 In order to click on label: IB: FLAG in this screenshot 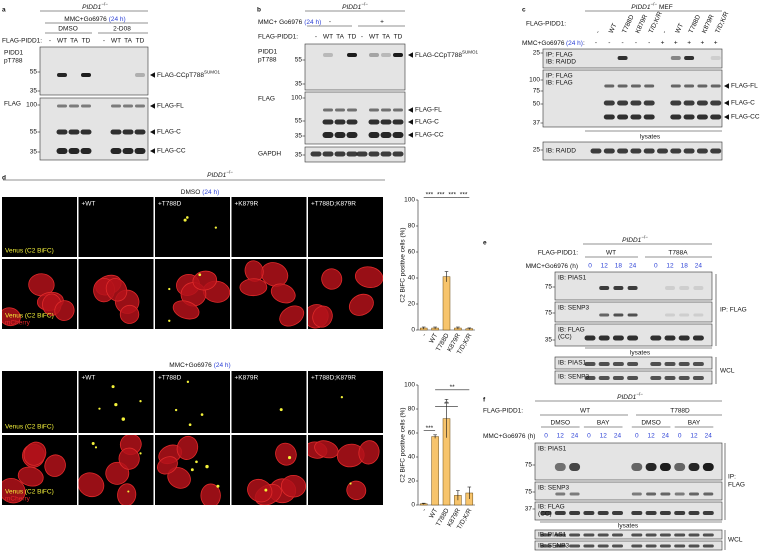, I will do `click(571, 330)`.